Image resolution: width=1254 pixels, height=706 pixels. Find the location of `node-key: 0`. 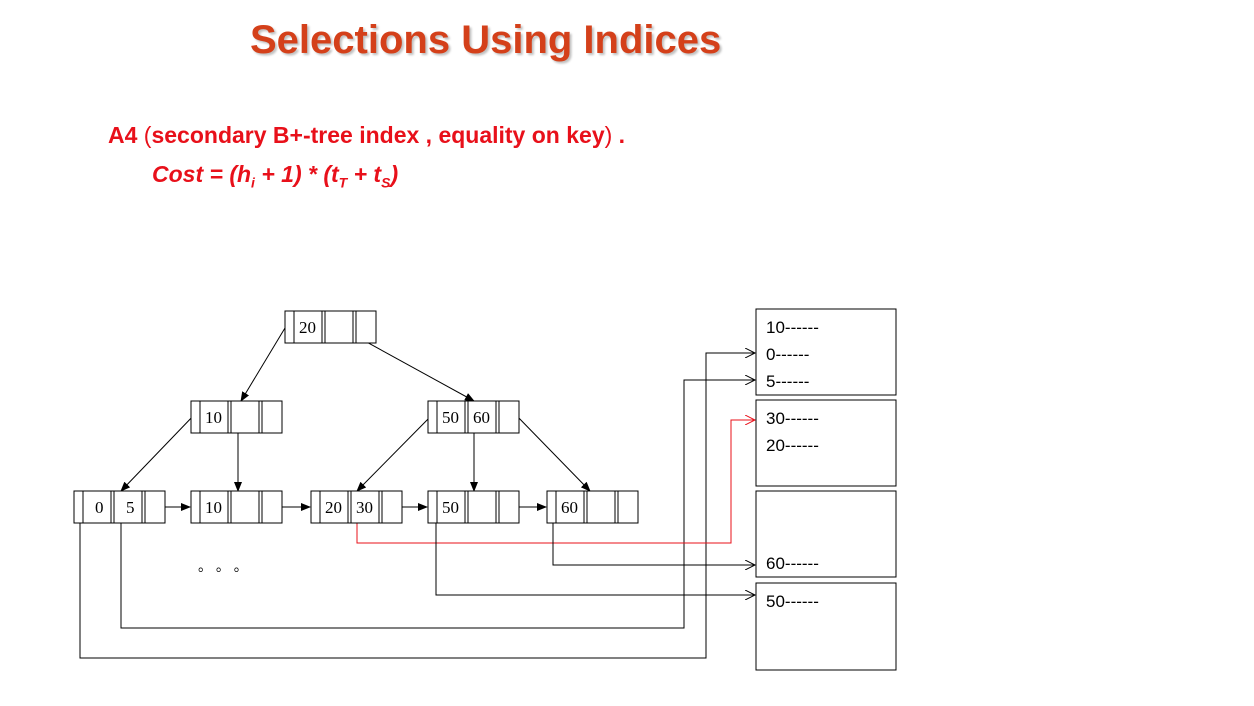

node-key: 0 is located at coordinates (99, 507).